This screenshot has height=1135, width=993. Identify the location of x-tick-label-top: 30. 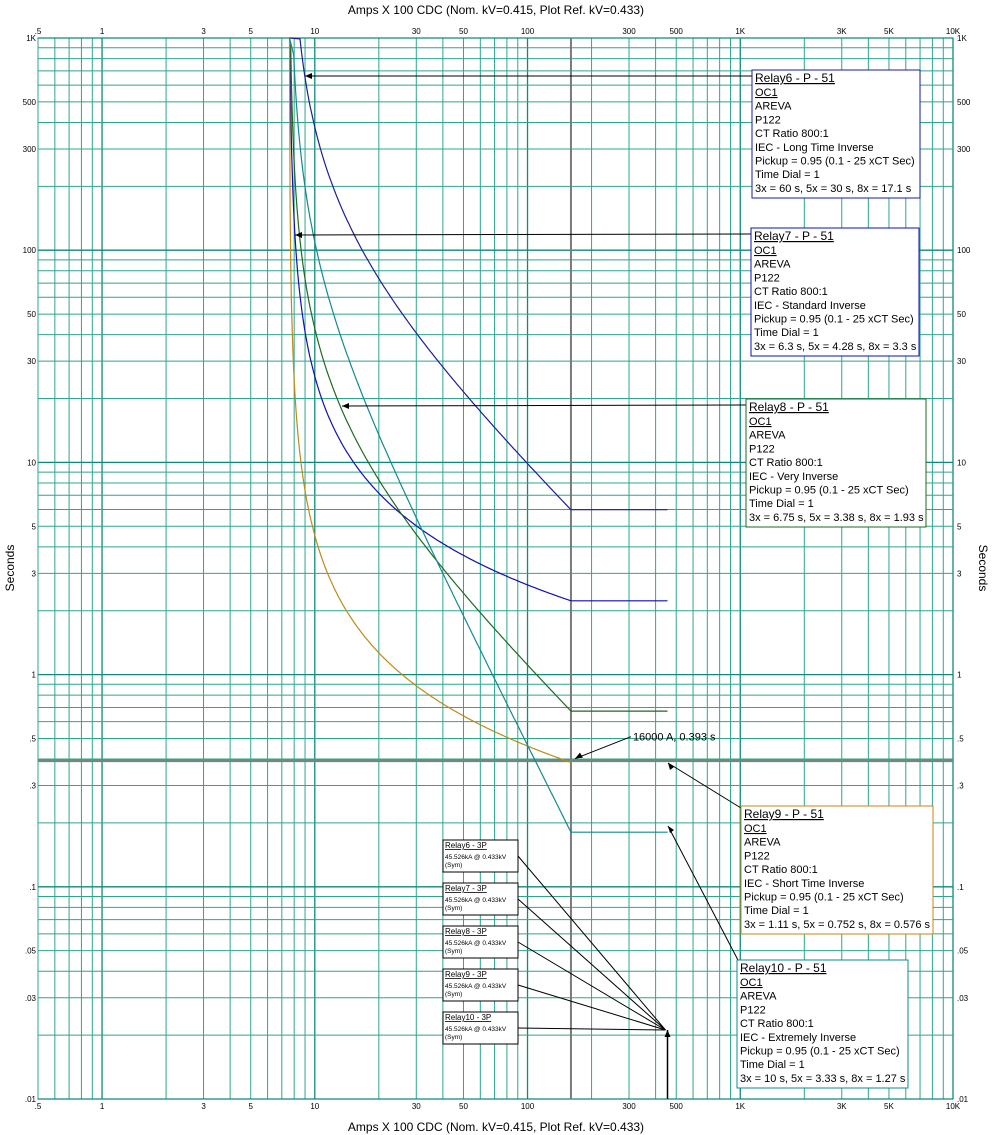
(416, 31).